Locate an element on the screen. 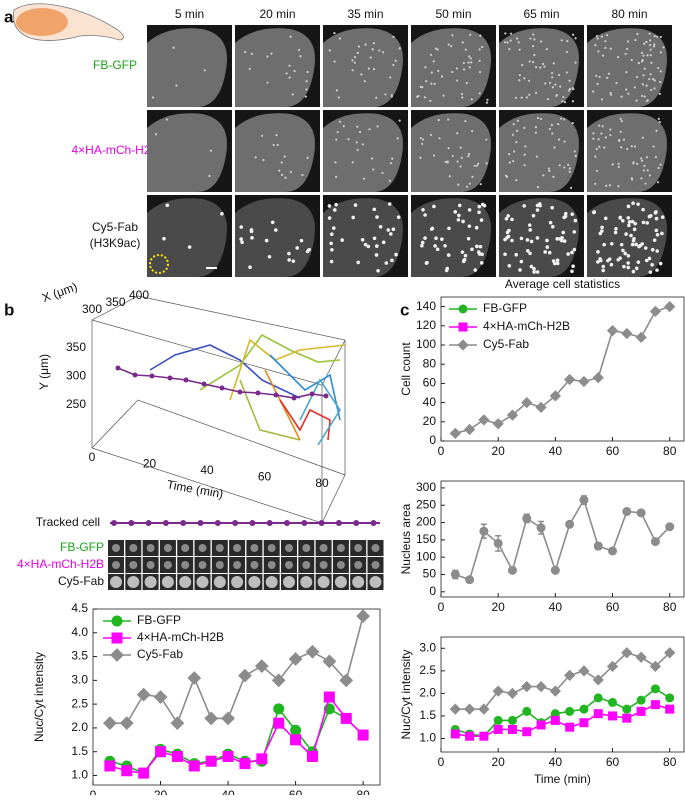  thumb-cell is located at coordinates (202, 565).